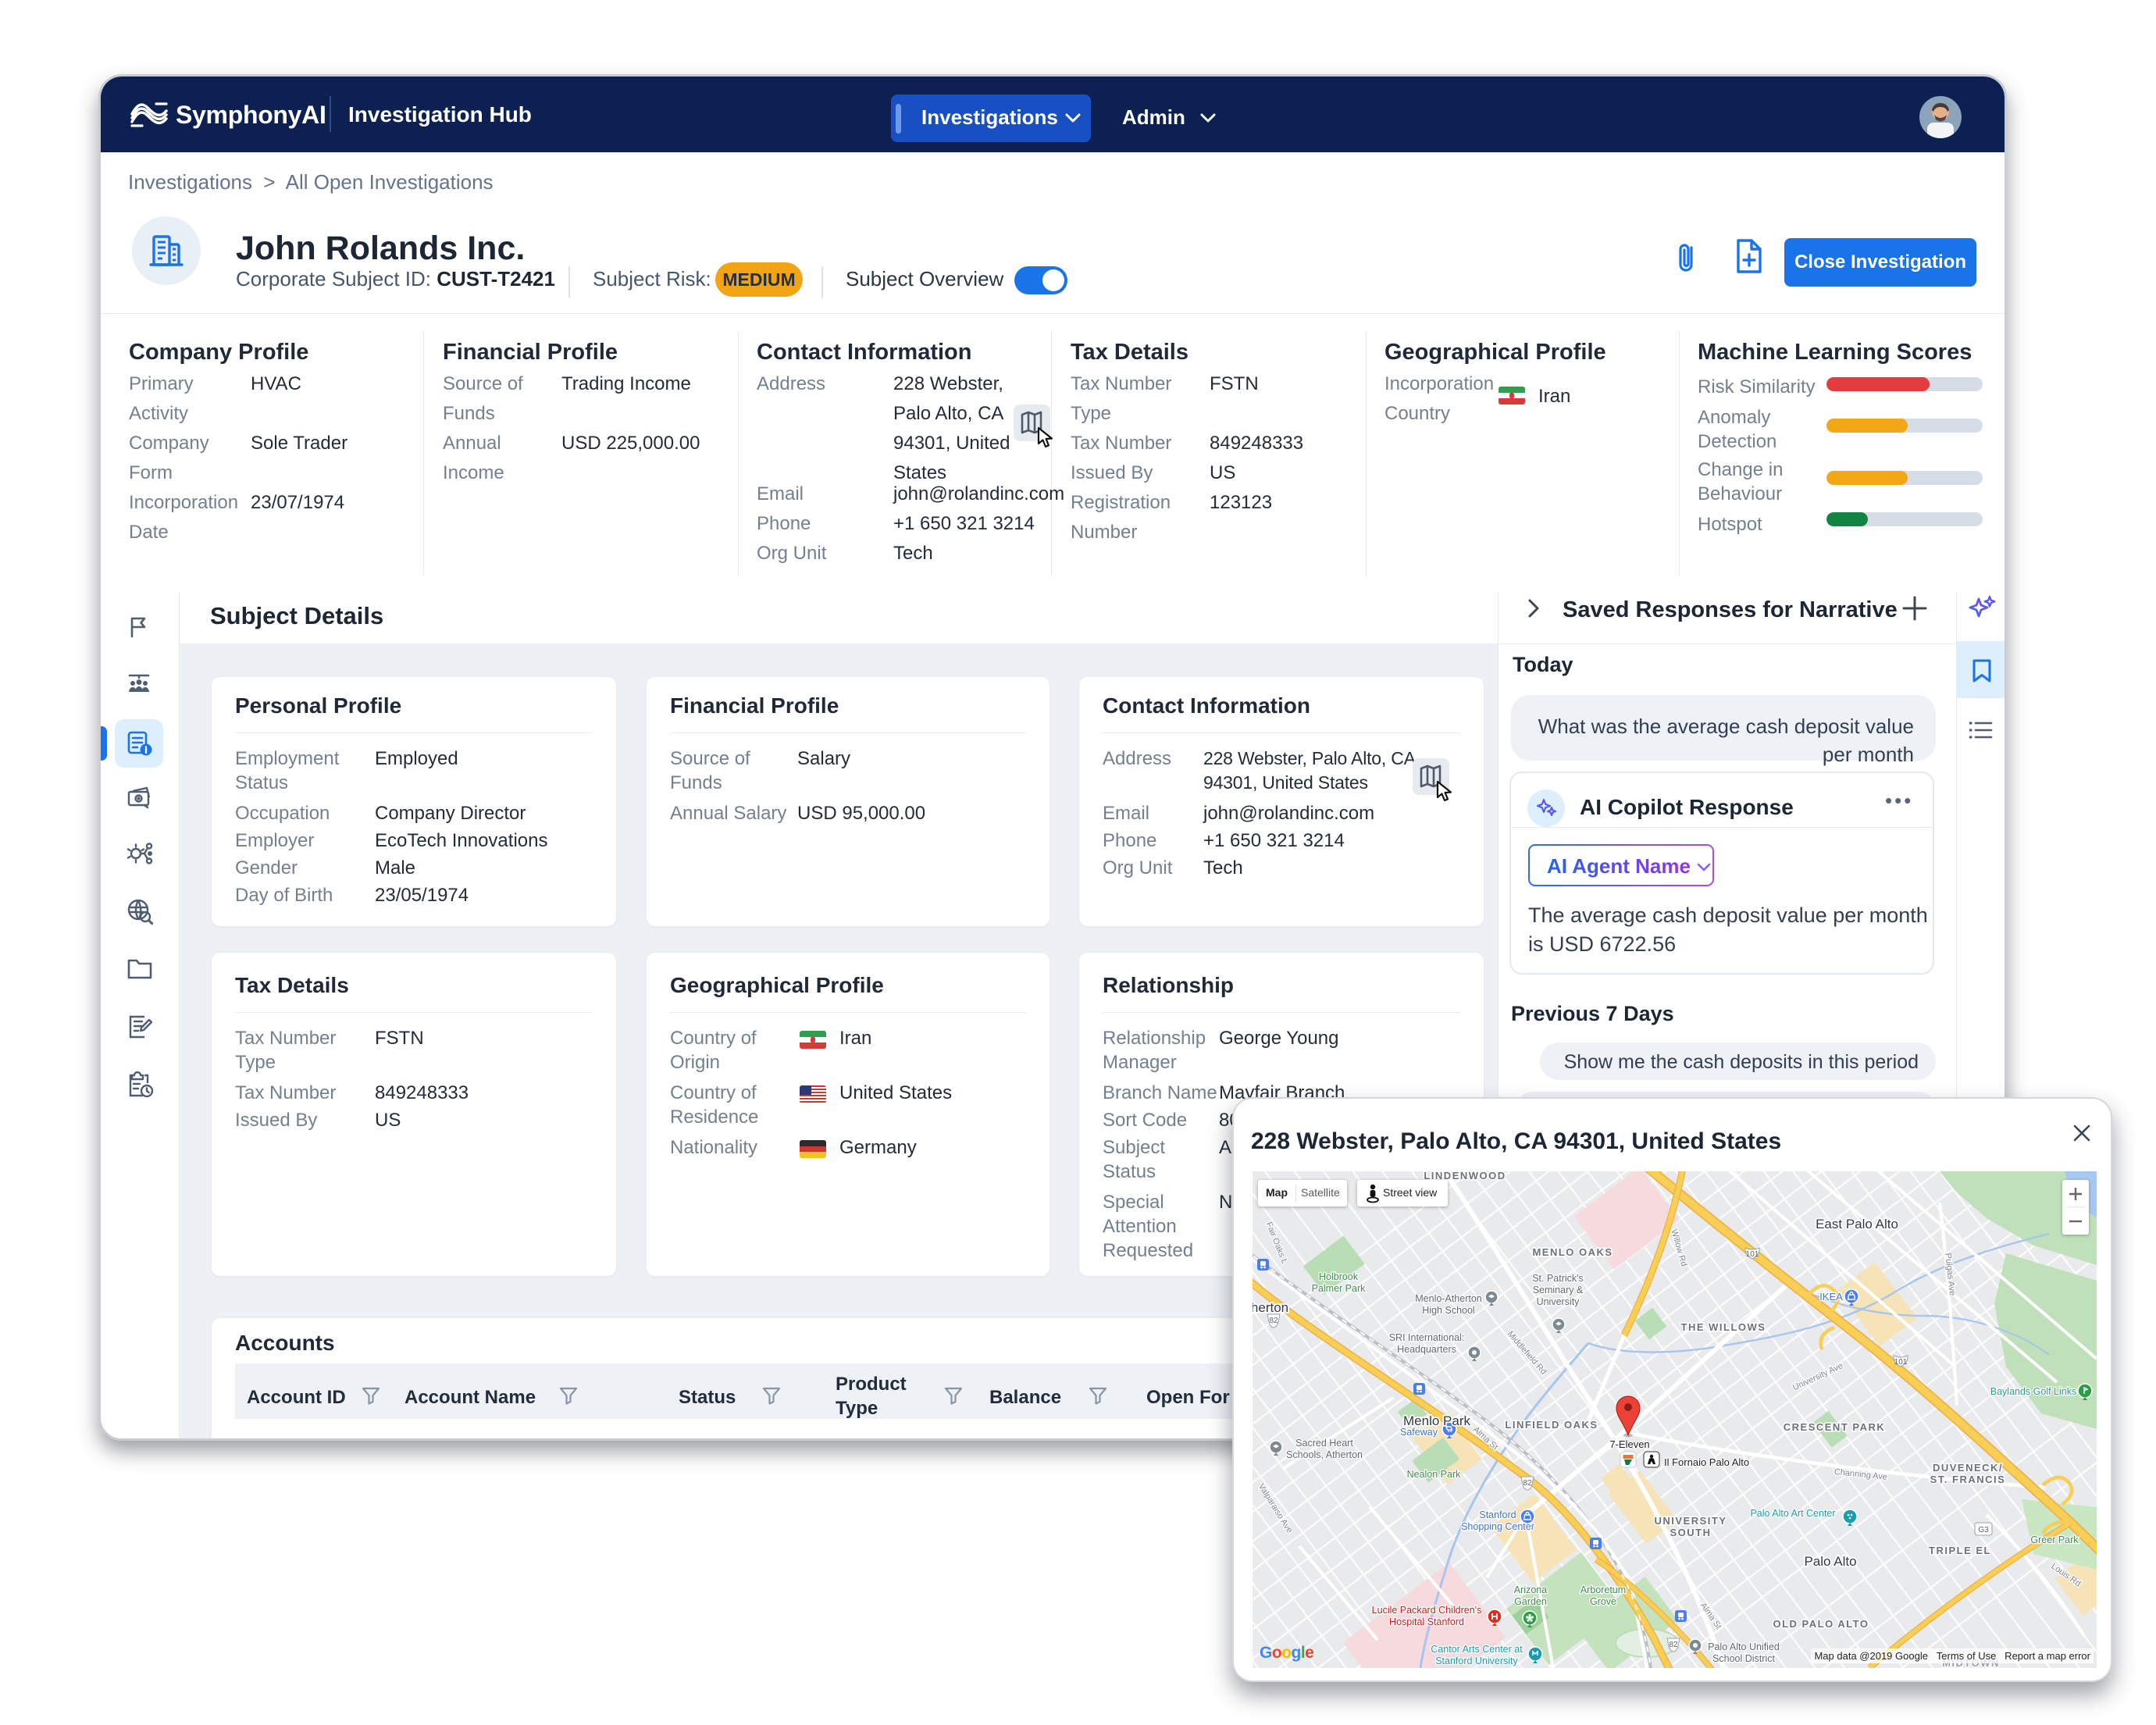  What do you see at coordinates (1983, 1530) in the screenshot?
I see `svg-text: G3` at bounding box center [1983, 1530].